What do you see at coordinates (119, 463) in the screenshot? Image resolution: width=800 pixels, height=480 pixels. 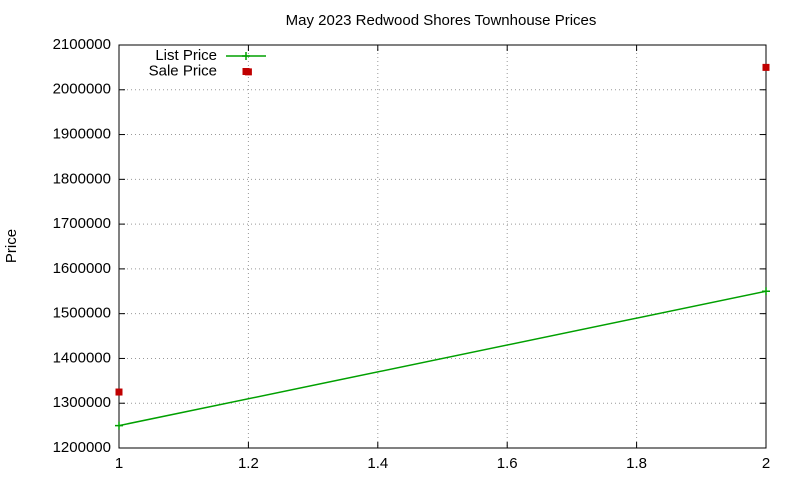 I see `x-tick-label: 1` at bounding box center [119, 463].